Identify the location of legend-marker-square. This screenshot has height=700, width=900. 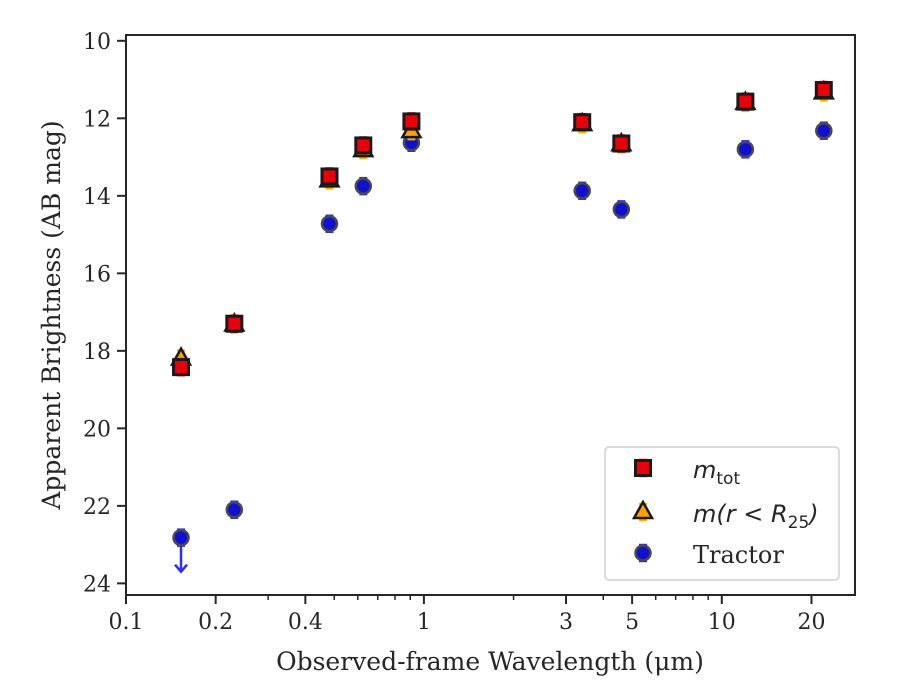
(643, 468).